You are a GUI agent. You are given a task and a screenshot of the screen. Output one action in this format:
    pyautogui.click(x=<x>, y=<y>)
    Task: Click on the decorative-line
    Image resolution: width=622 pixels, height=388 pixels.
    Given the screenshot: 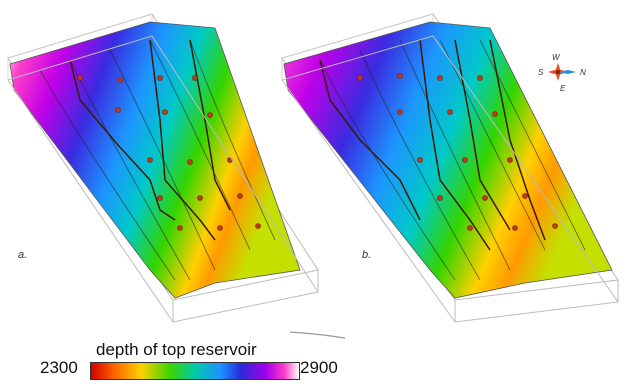 What is the action you would take?
    pyautogui.click(x=317, y=335)
    